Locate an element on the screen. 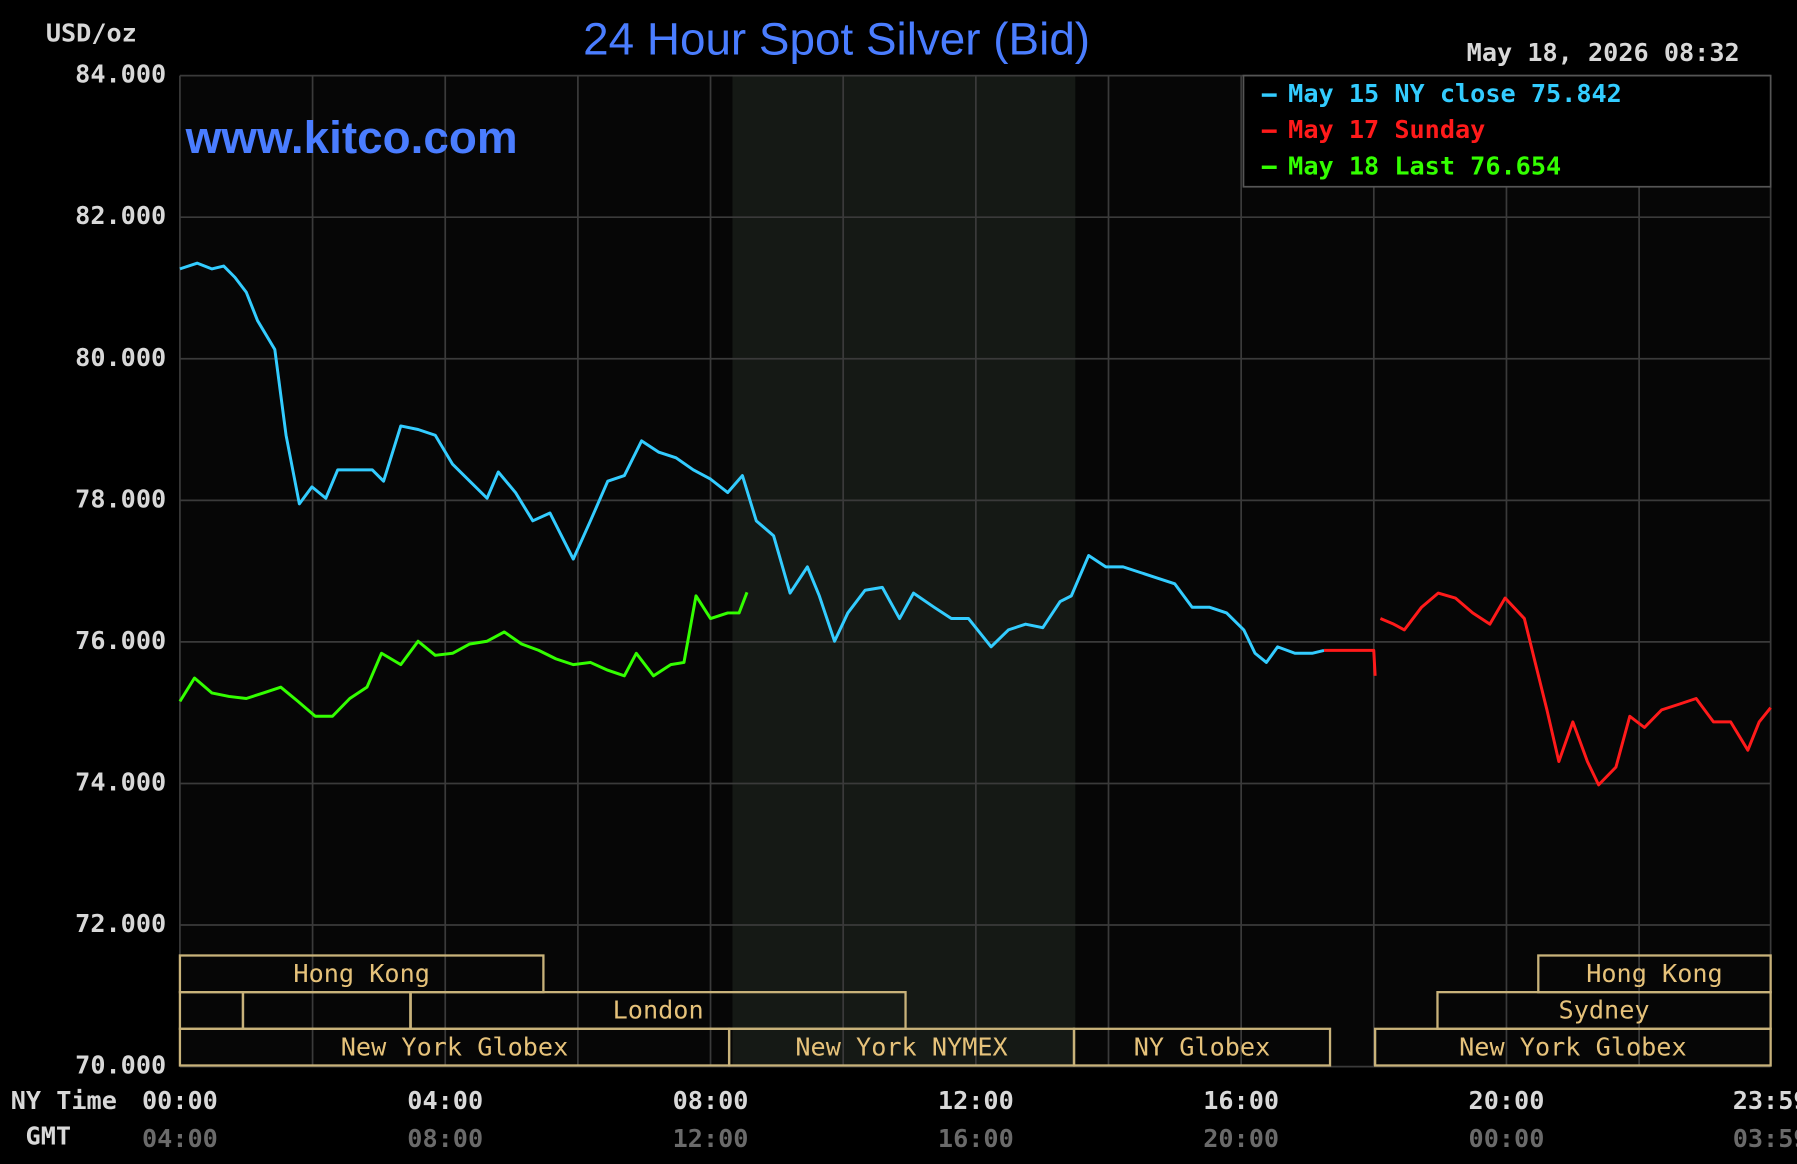 The height and width of the screenshot is (1164, 1797). session-label: Sydney is located at coordinates (1604, 1010).